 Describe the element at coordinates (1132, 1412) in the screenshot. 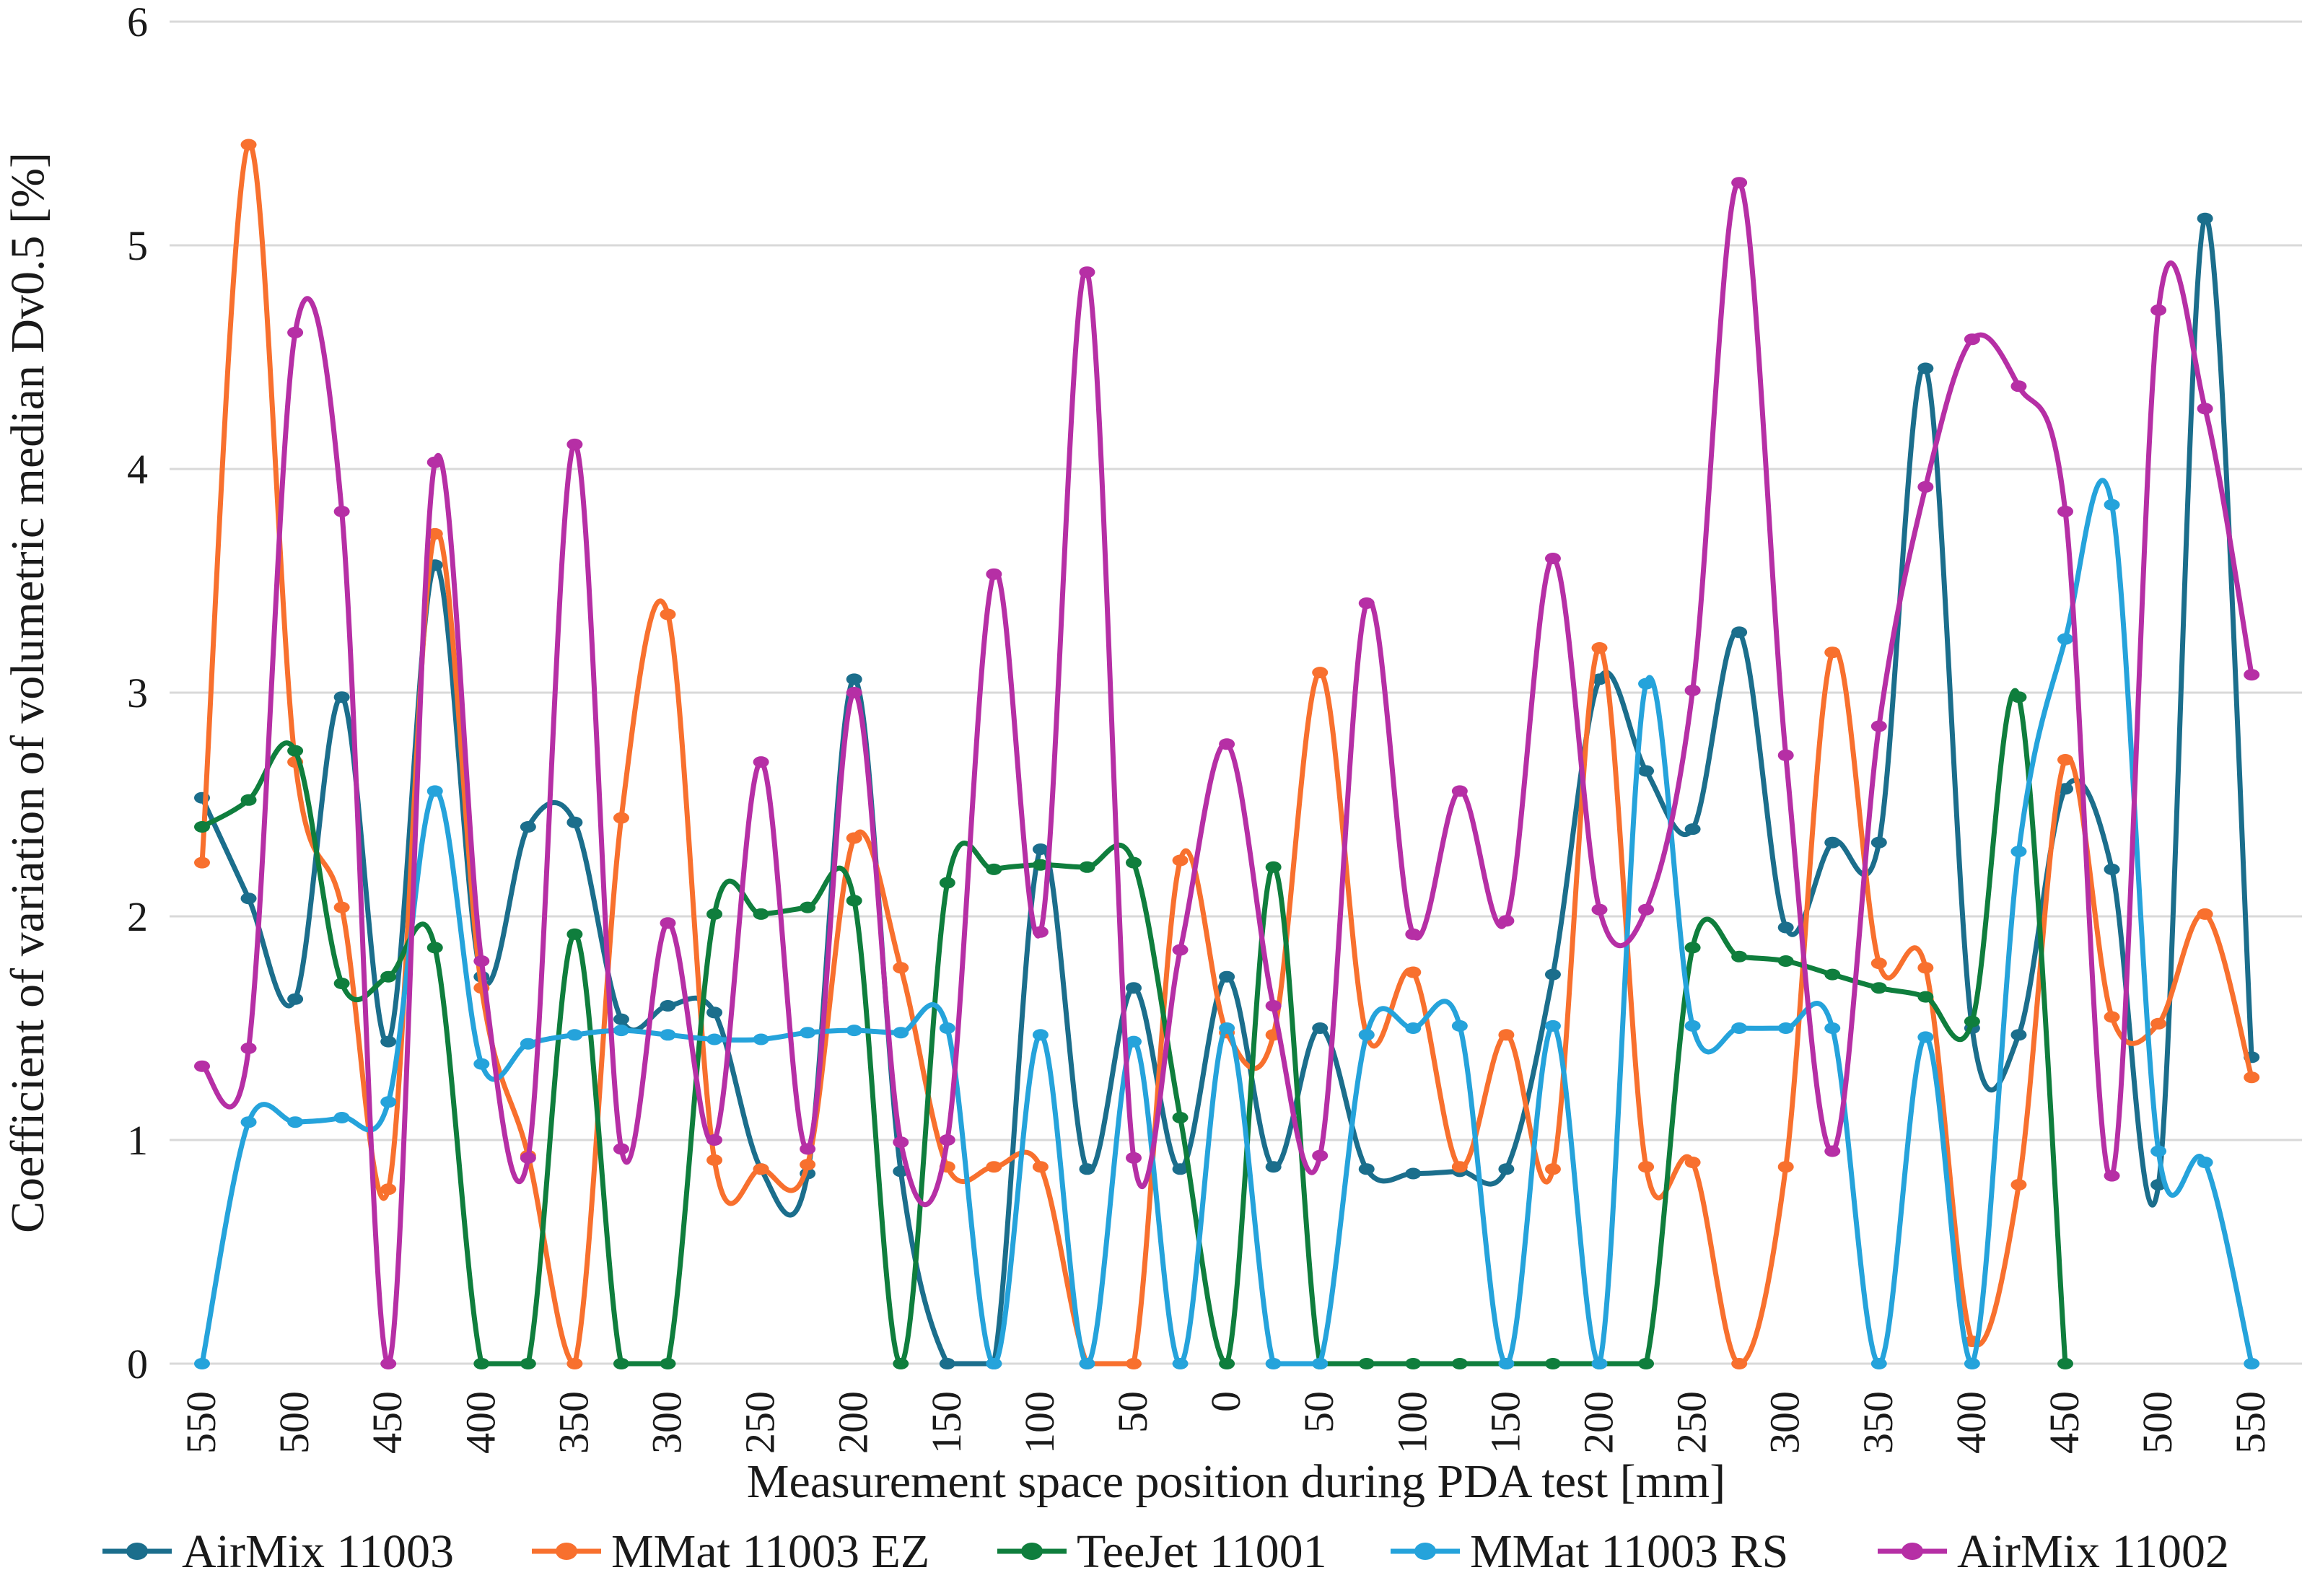

I see `x-tick-label: 50` at that location.